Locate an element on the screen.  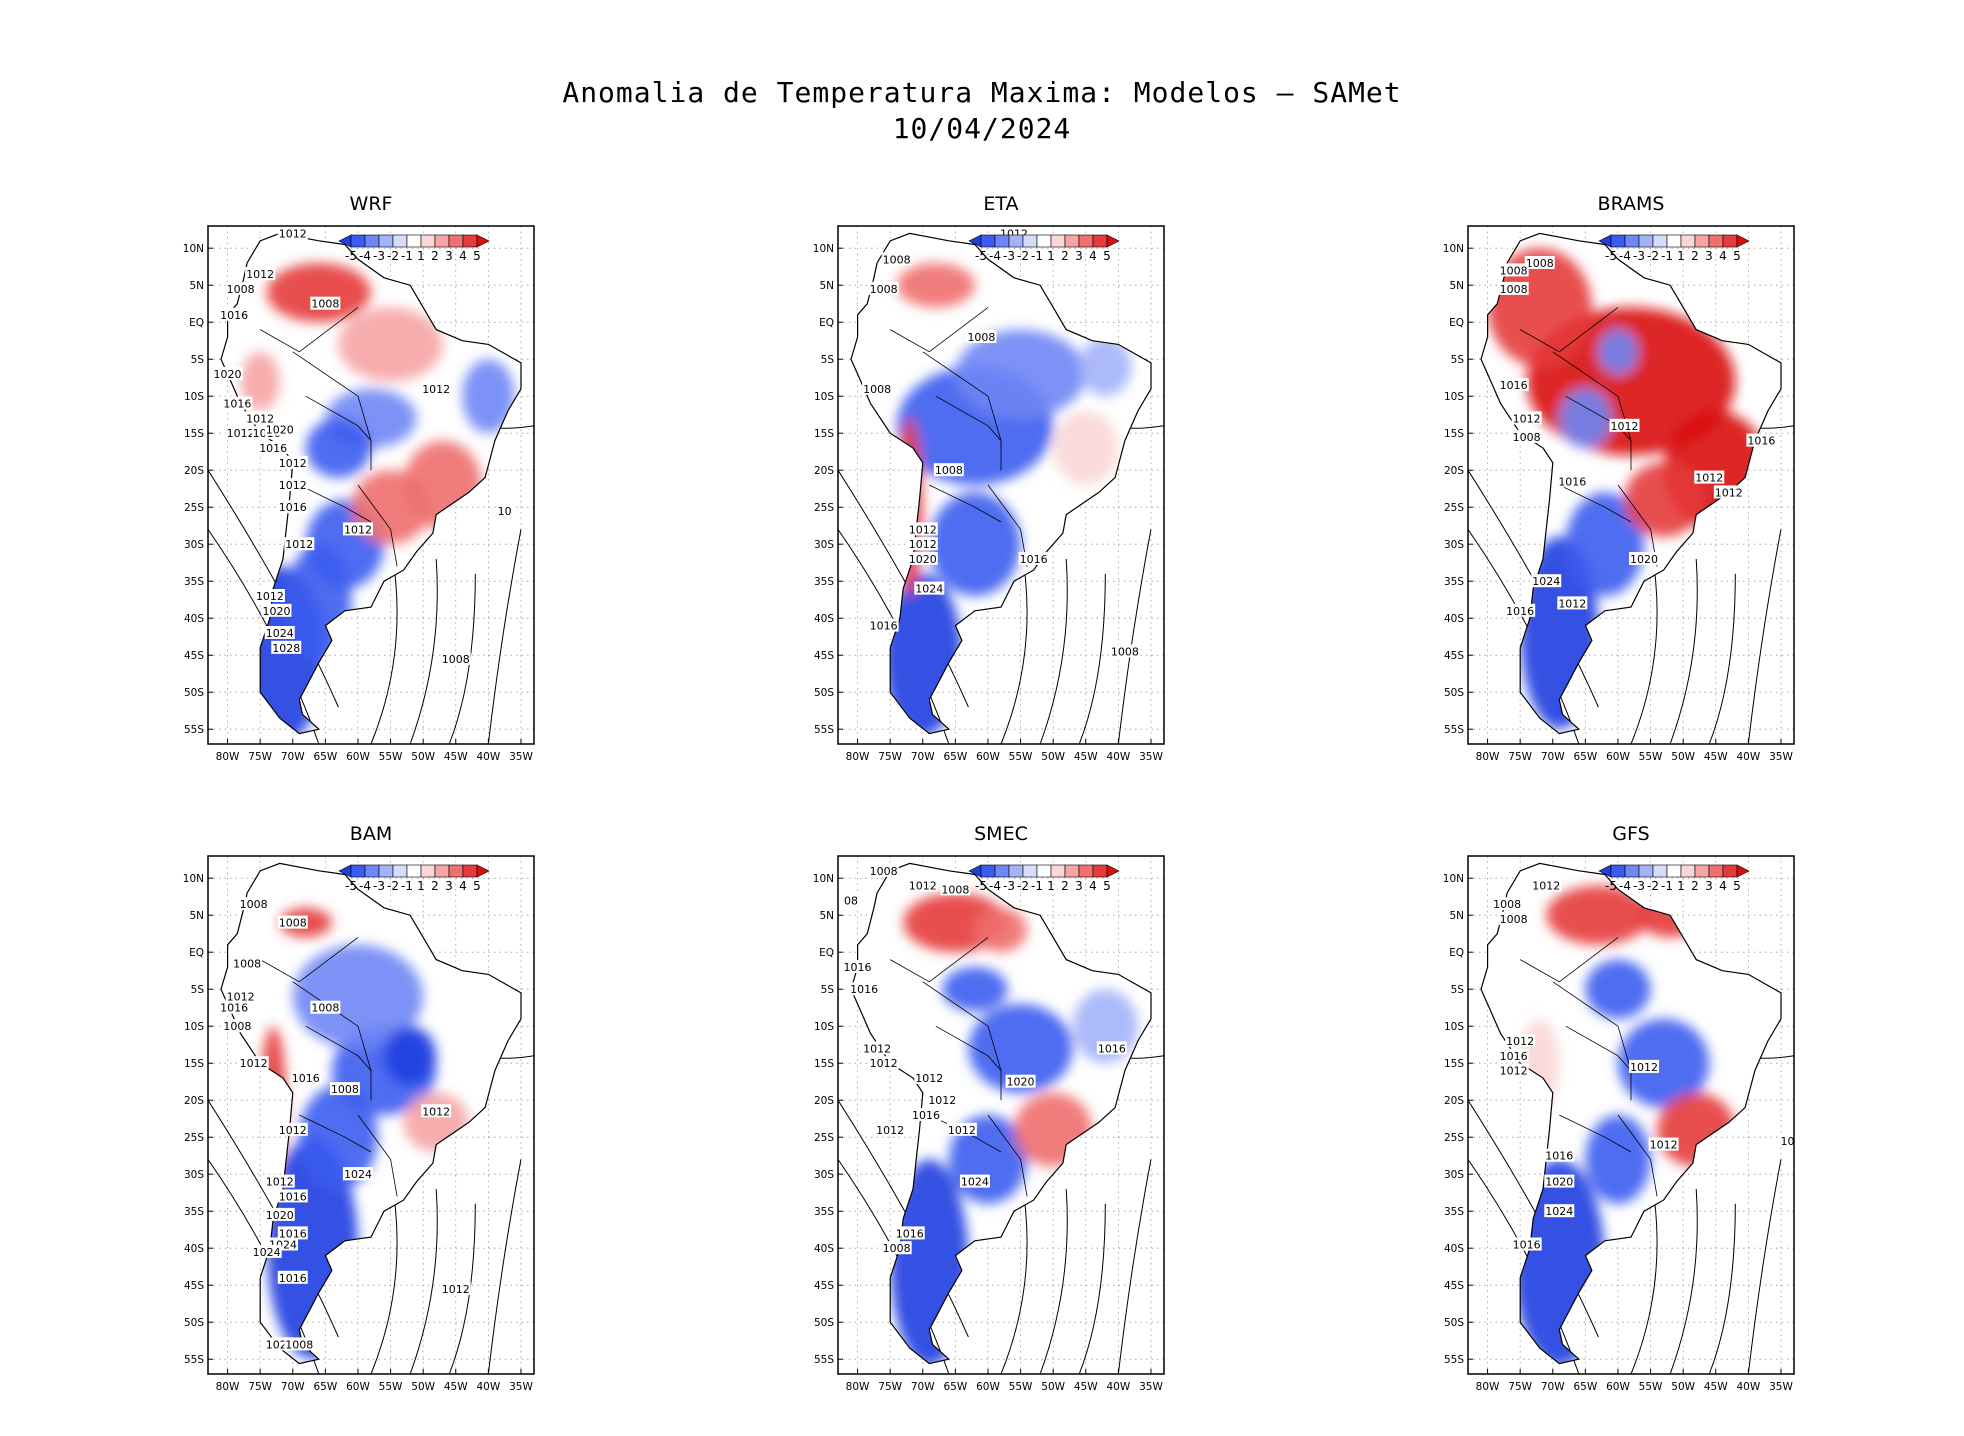
colorbar-tick-label: -3 is located at coordinates (1639, 256).